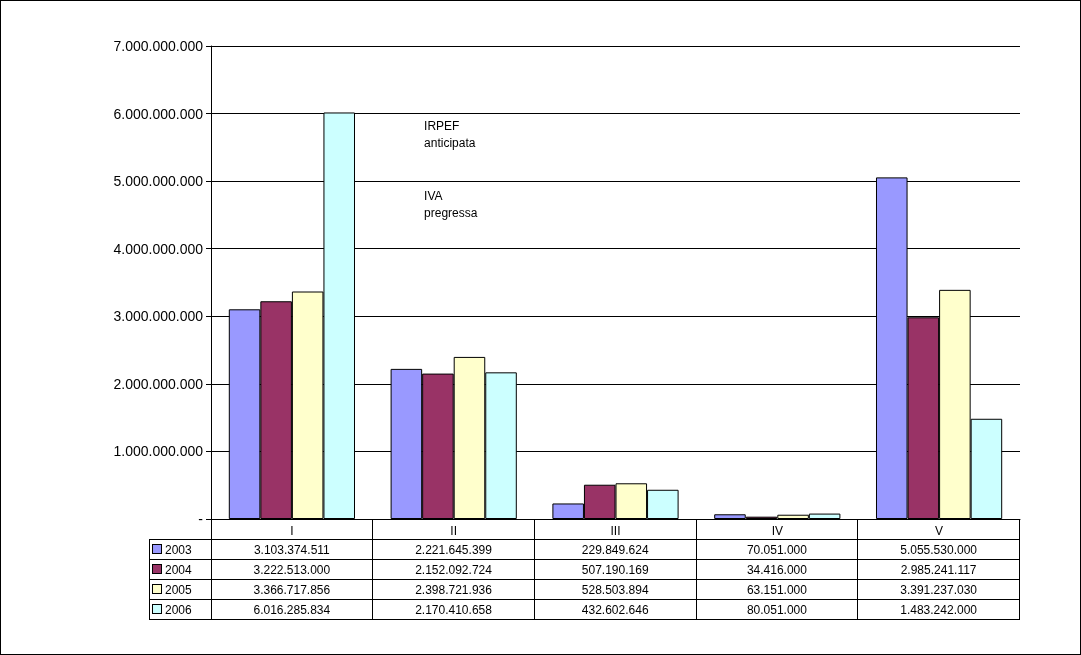 The image size is (1081, 655). I want to click on data-label: 34.416.000, so click(777, 569).